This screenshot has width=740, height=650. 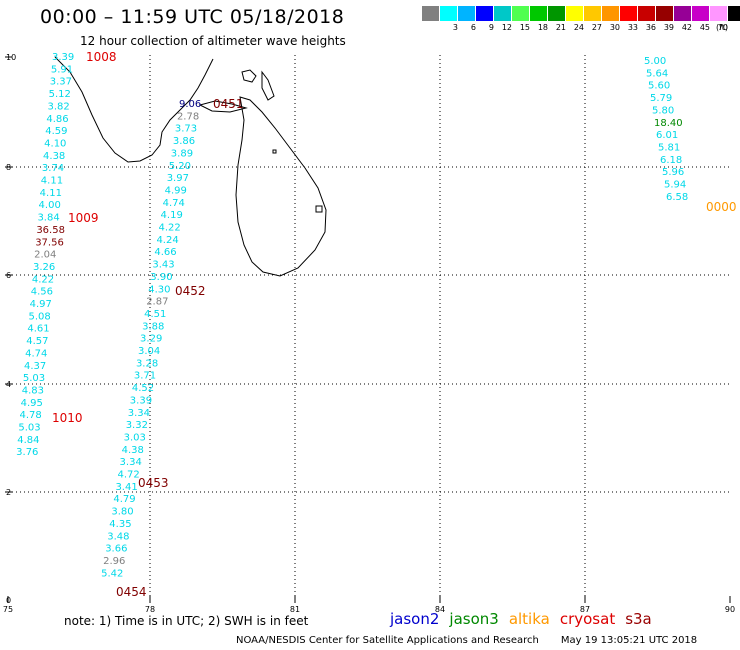 What do you see at coordinates (56, 131) in the screenshot?
I see `wave-height-value: 4.59` at bounding box center [56, 131].